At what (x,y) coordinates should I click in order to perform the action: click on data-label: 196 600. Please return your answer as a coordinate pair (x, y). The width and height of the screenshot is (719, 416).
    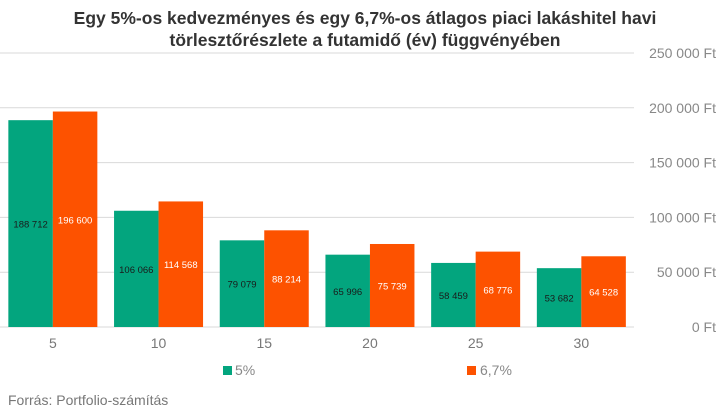
    Looking at the image, I should click on (75, 220).